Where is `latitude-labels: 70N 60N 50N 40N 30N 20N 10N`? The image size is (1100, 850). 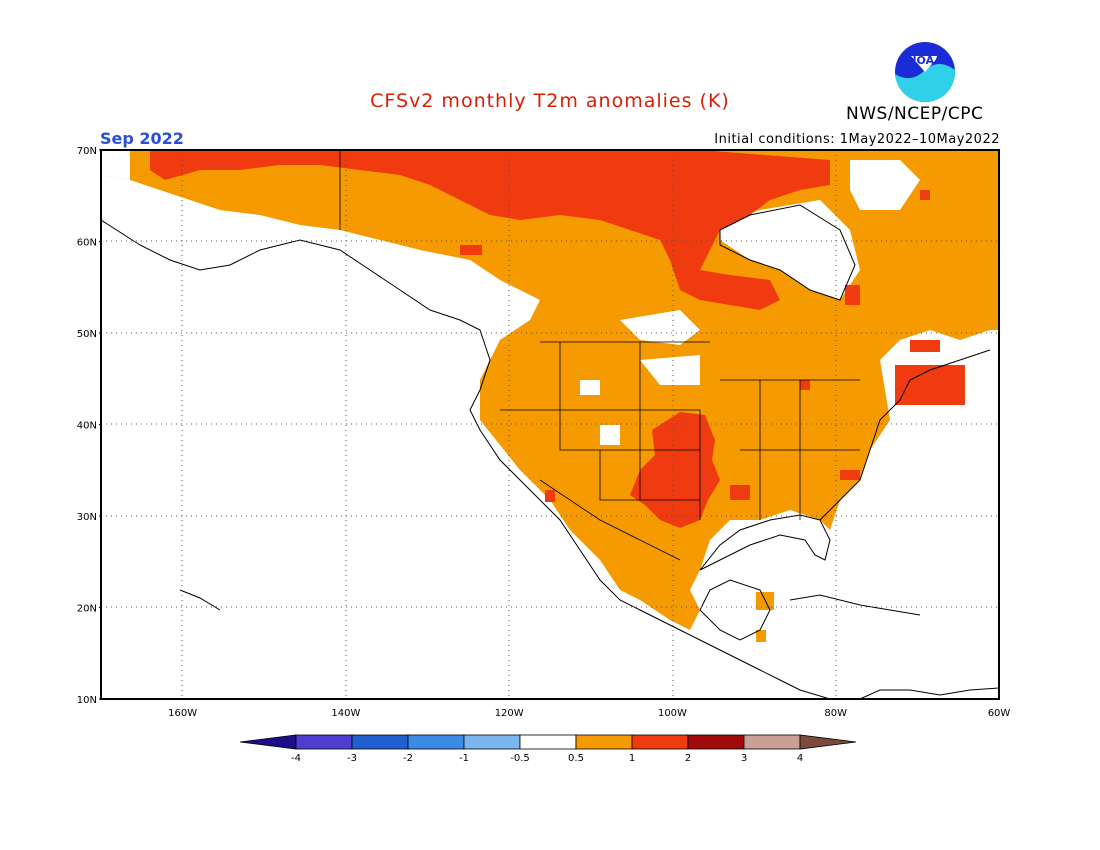 latitude-labels: 70N 60N 50N 40N 30N 20N 10N is located at coordinates (89, 426).